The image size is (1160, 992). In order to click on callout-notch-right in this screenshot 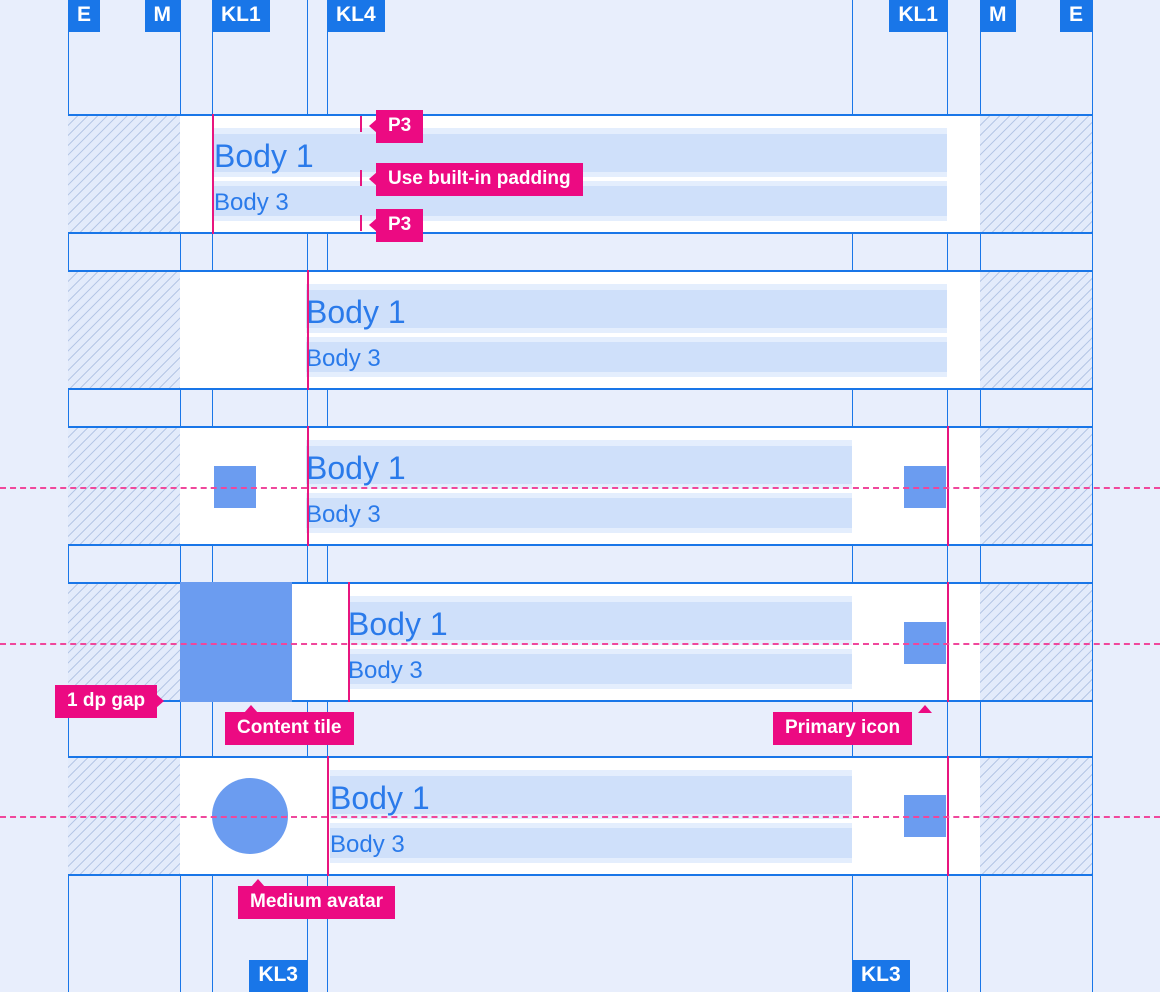, I will do `click(160, 701)`.